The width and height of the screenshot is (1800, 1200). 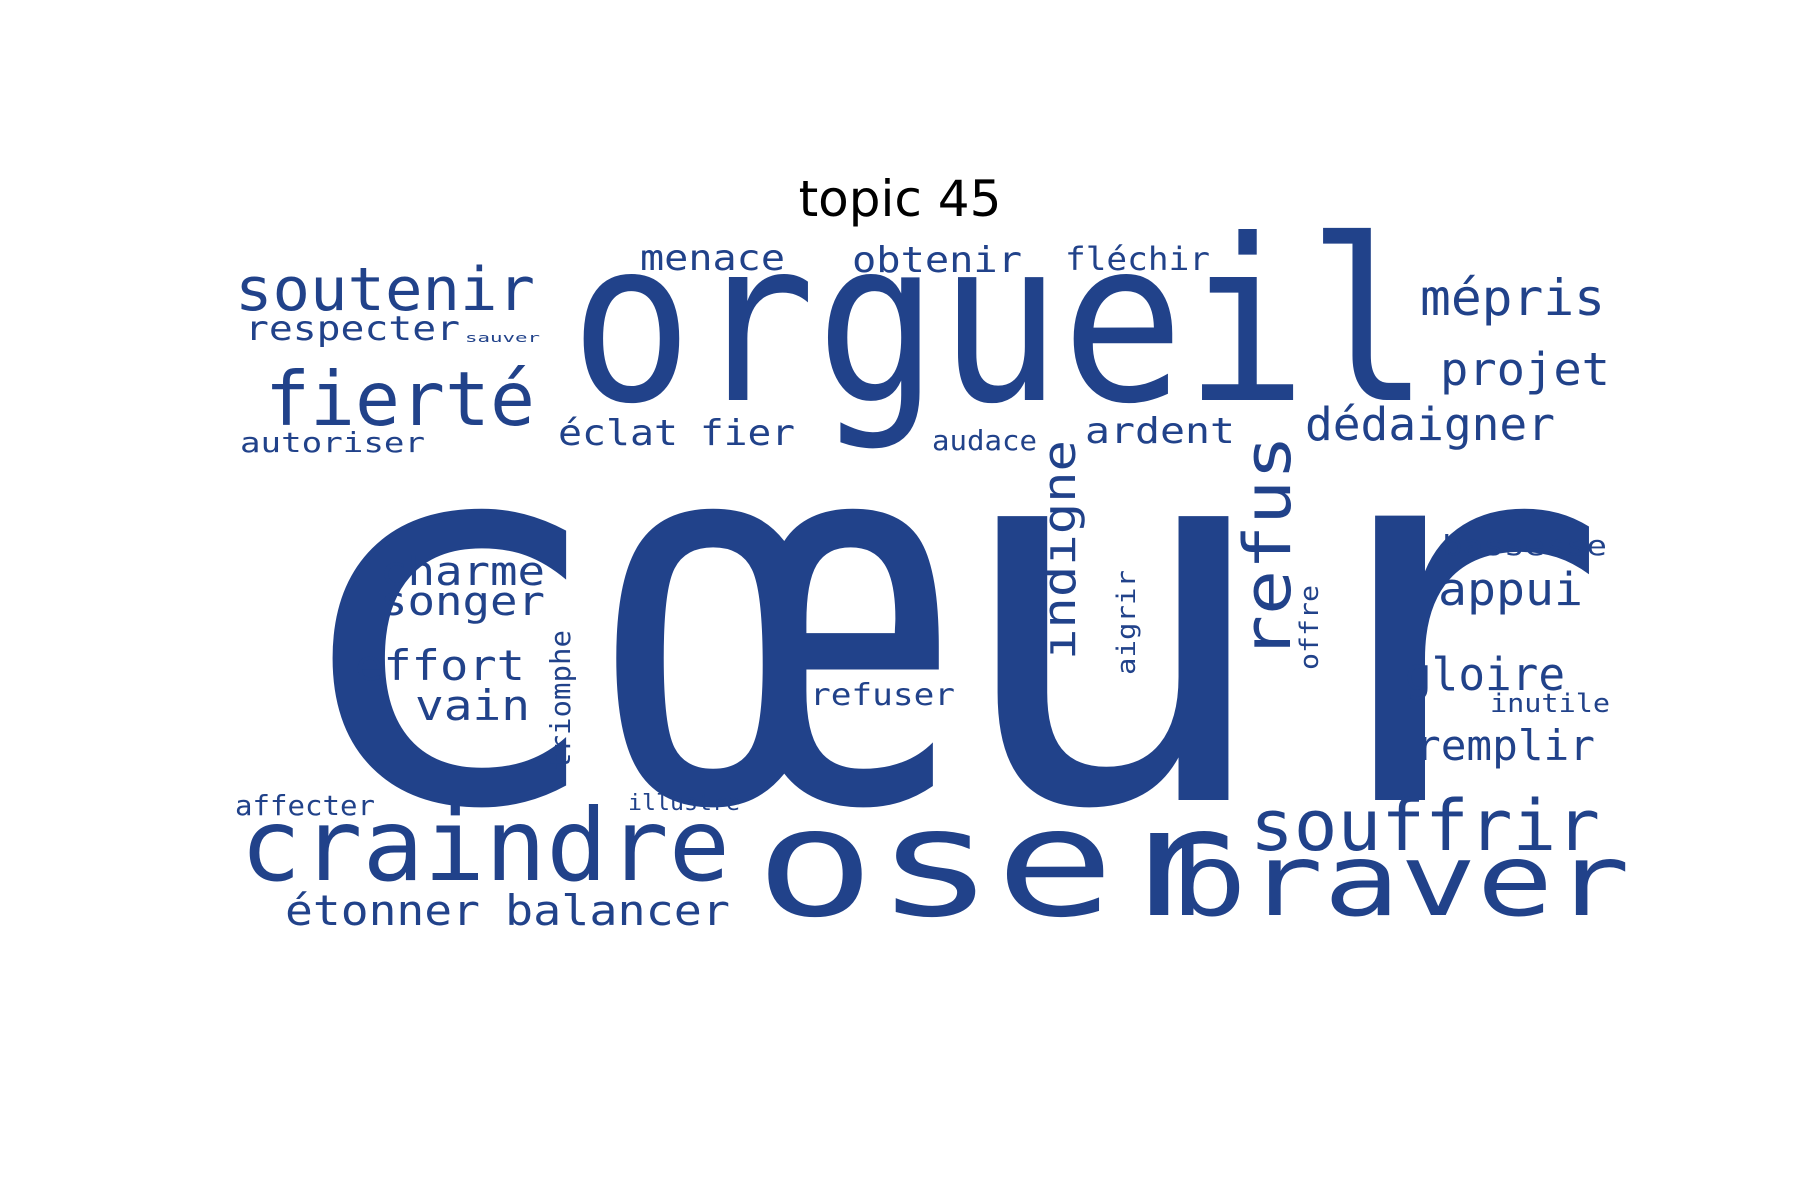 I want to click on word-balancer: balancer, so click(x=617, y=910).